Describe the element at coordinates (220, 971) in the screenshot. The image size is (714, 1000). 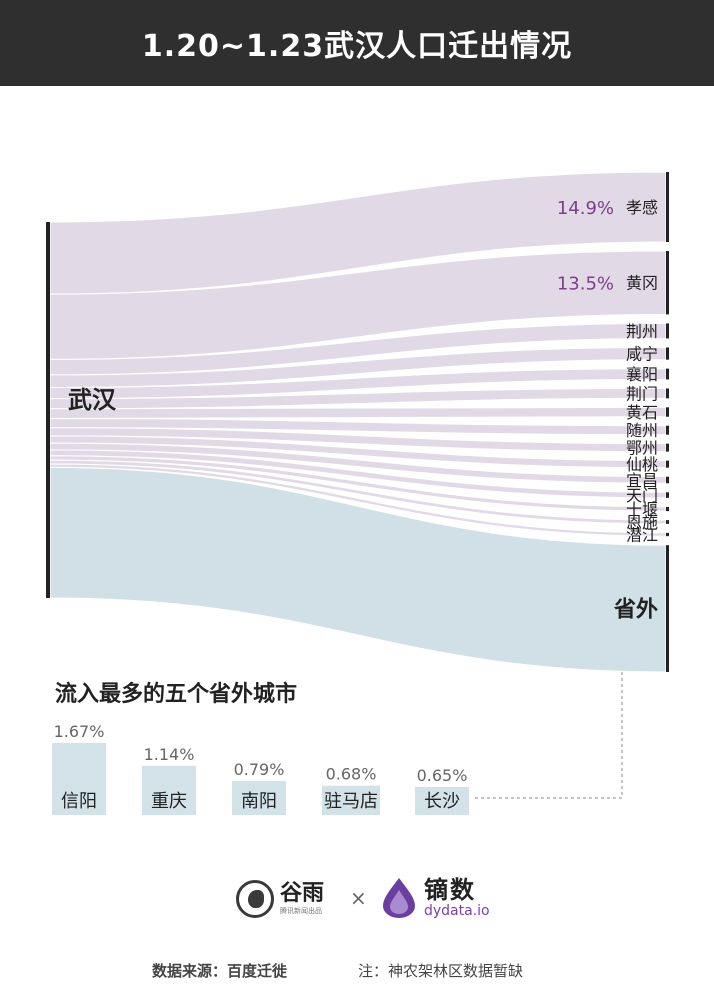
I see `data-source: 数据来源：百度迁徙` at that location.